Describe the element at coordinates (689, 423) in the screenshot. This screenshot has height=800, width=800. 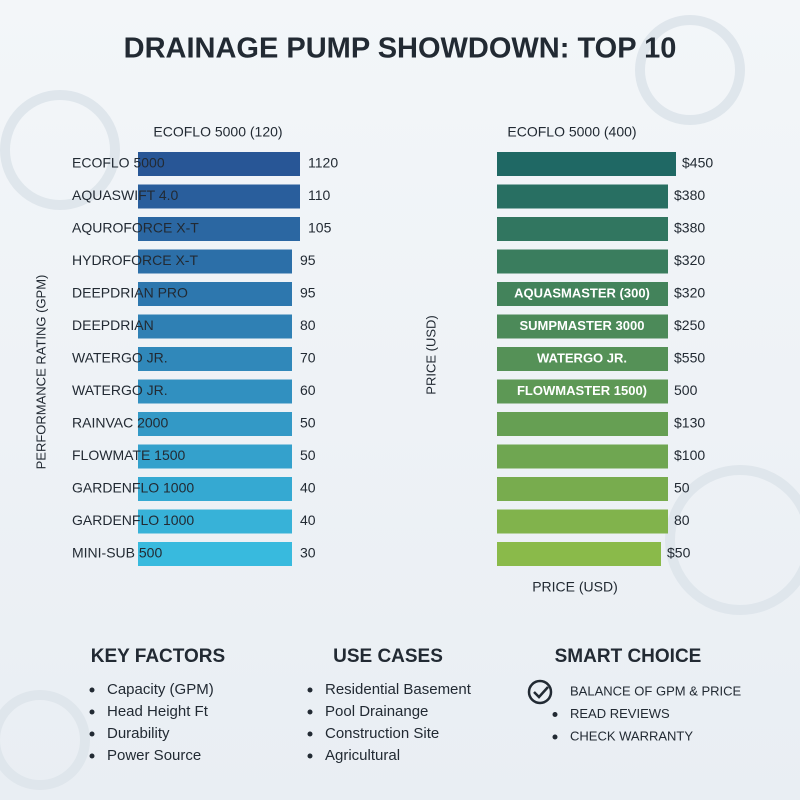
I see `price-value: $130` at that location.